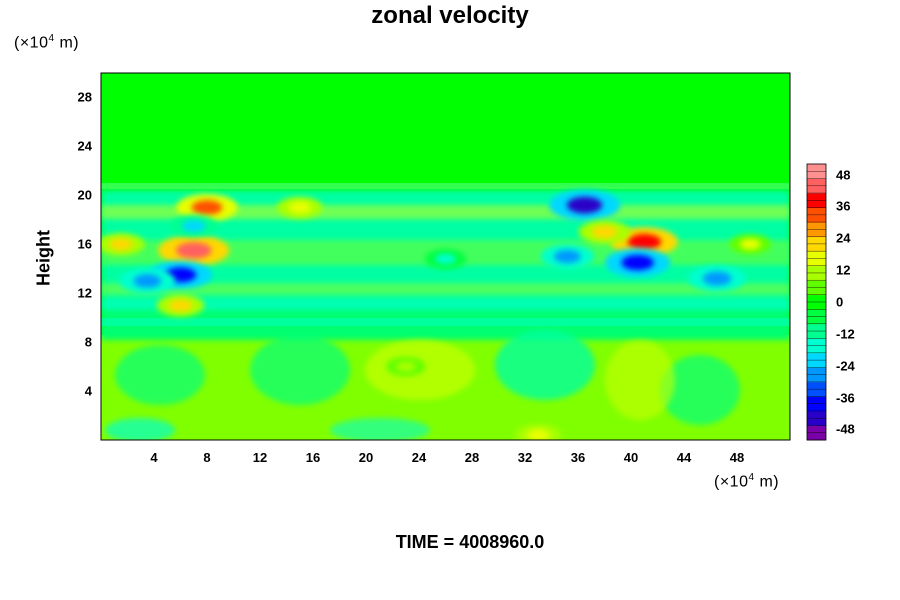  What do you see at coordinates (843, 270) in the screenshot?
I see `colorbar-tick-label: 12` at bounding box center [843, 270].